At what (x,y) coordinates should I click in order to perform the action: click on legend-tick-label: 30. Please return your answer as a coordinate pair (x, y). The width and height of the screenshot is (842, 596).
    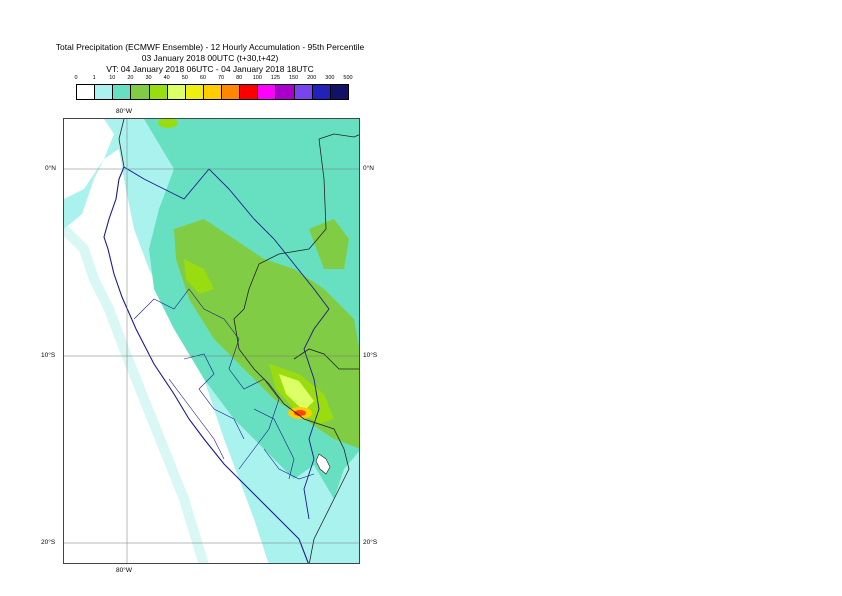
    Looking at the image, I should click on (148, 78).